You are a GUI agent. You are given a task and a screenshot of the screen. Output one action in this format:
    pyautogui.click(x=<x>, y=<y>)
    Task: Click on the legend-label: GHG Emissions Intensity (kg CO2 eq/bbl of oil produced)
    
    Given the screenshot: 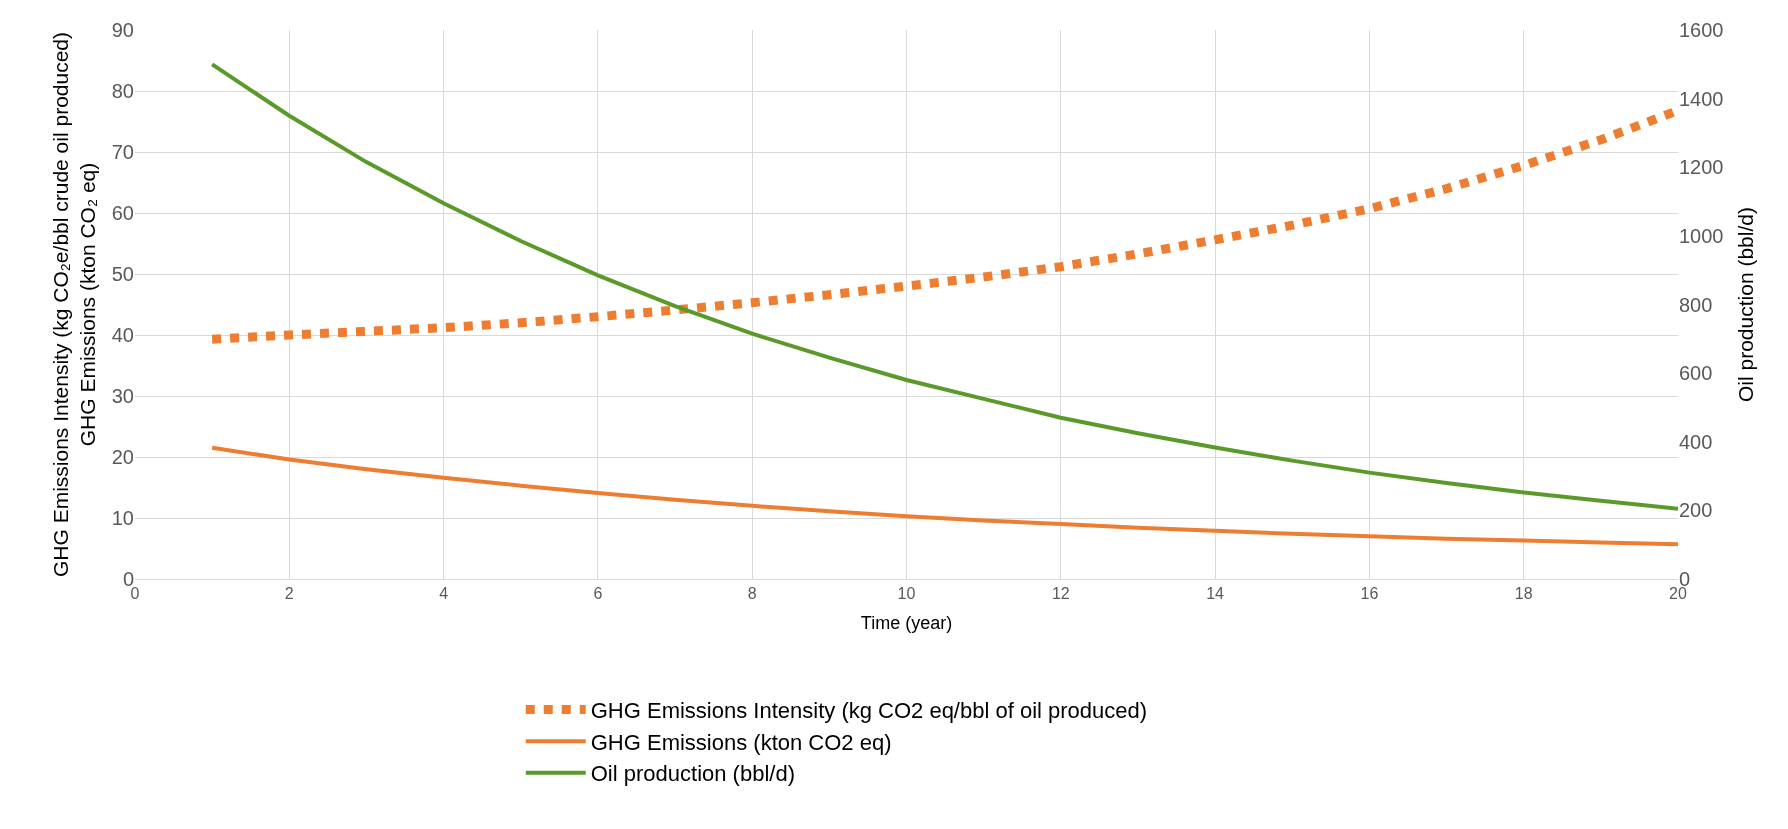 What is the action you would take?
    pyautogui.click(x=869, y=711)
    